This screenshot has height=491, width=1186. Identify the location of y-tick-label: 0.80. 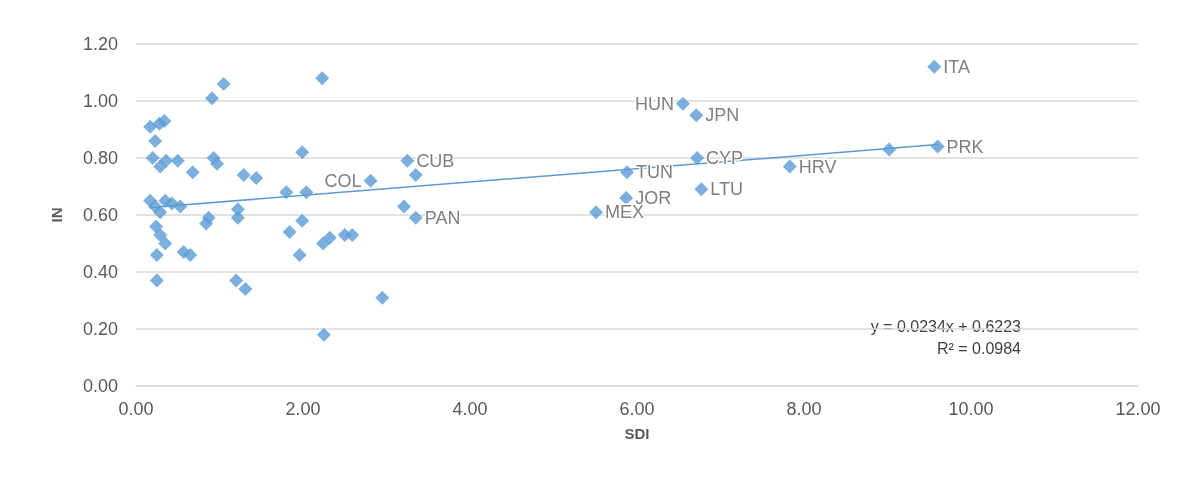
(100, 158).